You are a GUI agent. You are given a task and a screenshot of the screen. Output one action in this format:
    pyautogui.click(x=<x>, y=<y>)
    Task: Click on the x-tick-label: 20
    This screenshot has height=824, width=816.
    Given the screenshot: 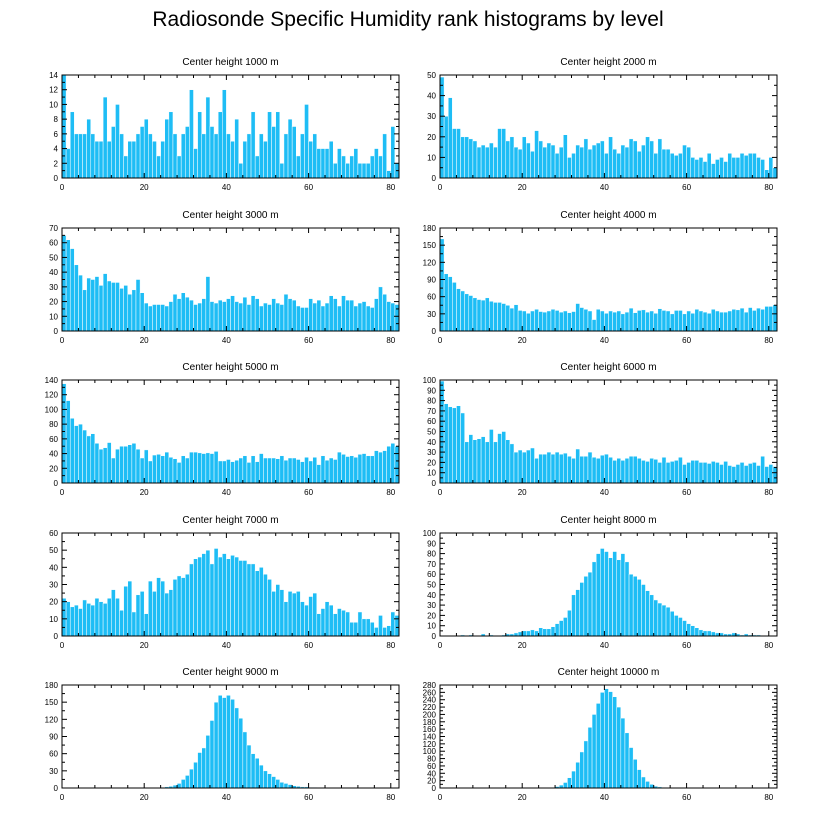 What is the action you would take?
    pyautogui.click(x=144, y=492)
    